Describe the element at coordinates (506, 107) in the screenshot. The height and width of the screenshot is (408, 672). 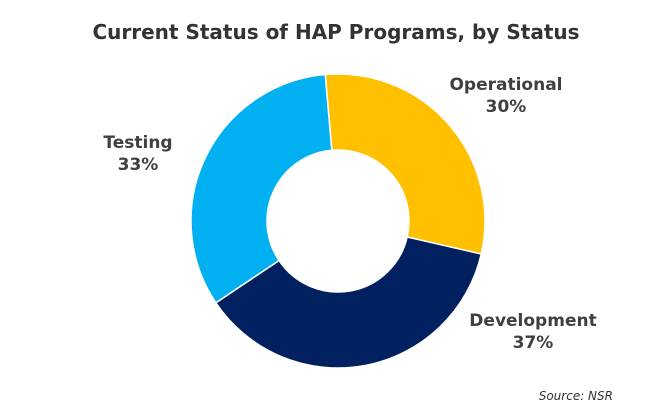
I see `slice-value-operational: 30%` at that location.